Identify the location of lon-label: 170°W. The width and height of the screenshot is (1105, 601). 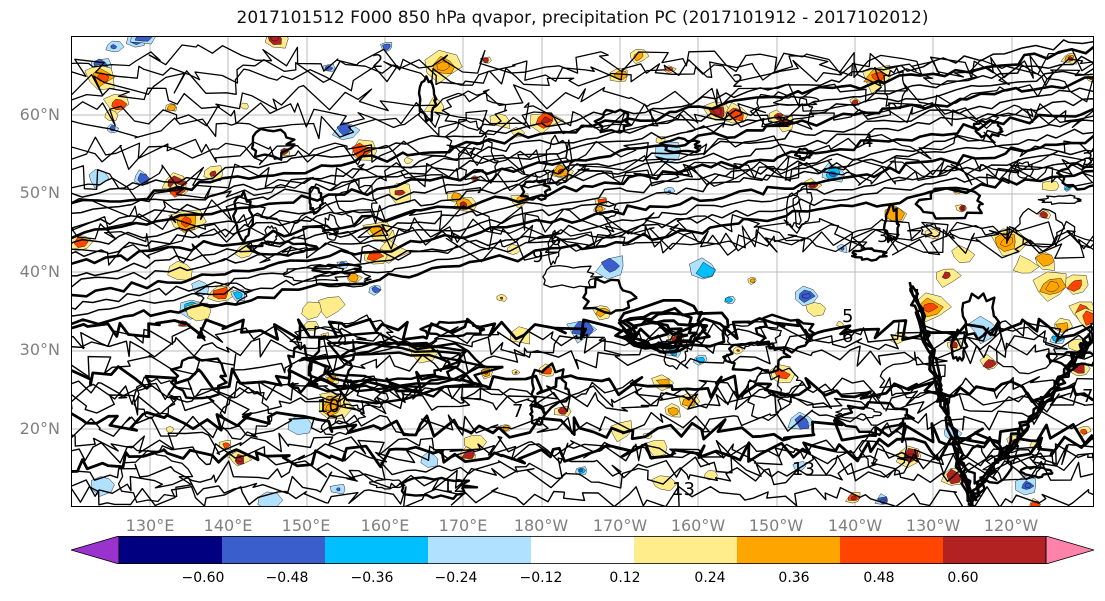
(620, 525).